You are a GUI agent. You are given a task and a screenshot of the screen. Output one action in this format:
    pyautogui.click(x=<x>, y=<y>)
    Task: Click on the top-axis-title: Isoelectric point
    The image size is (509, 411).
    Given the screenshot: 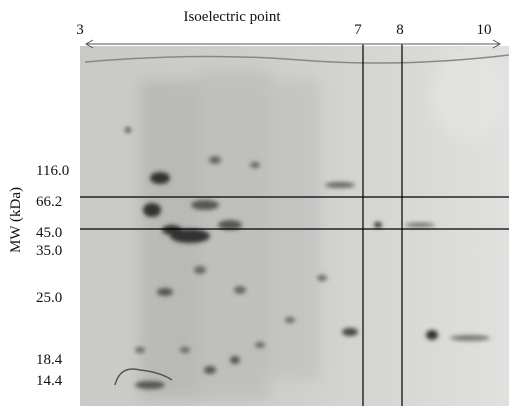 What is the action you would take?
    pyautogui.click(x=232, y=17)
    